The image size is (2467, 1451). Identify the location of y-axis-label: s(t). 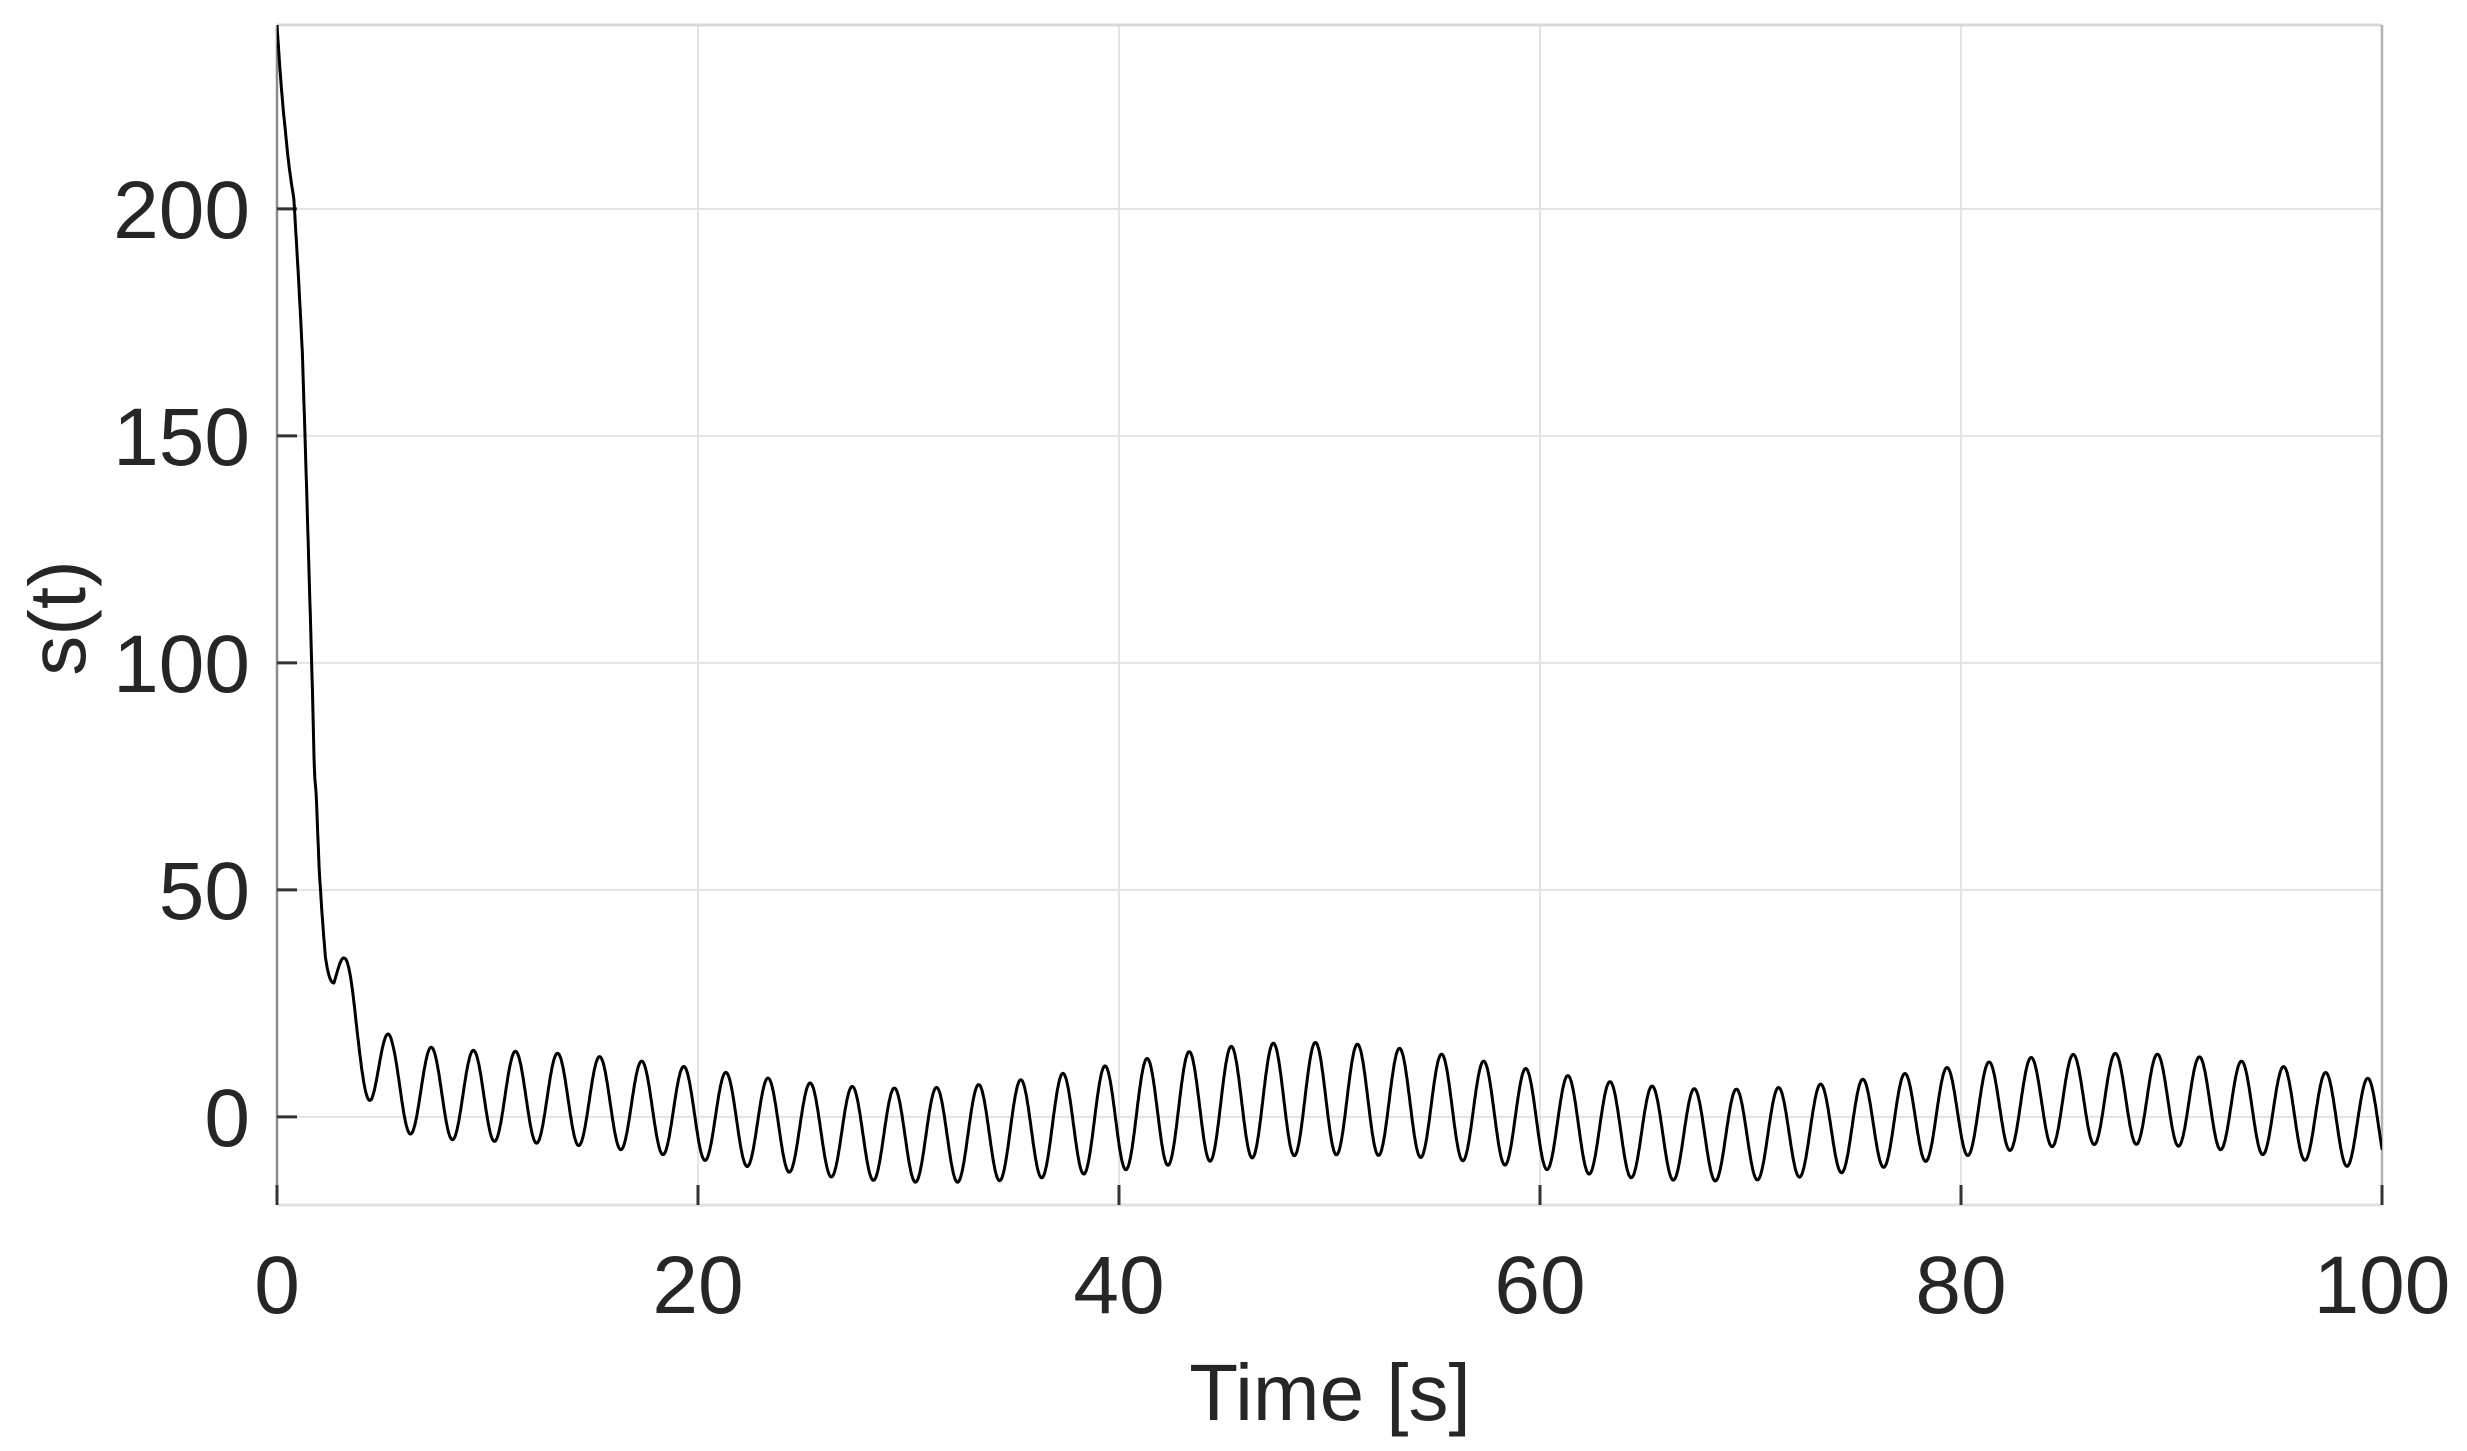
(57, 618).